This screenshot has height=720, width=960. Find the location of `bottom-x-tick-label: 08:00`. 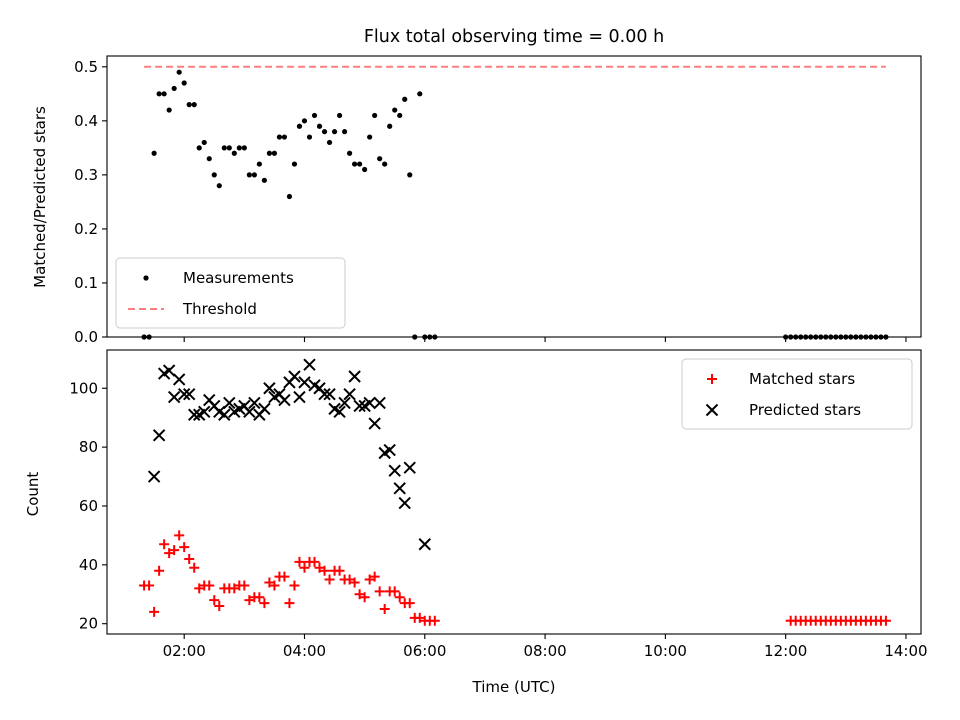

bottom-x-tick-label: 08:00 is located at coordinates (544, 651).